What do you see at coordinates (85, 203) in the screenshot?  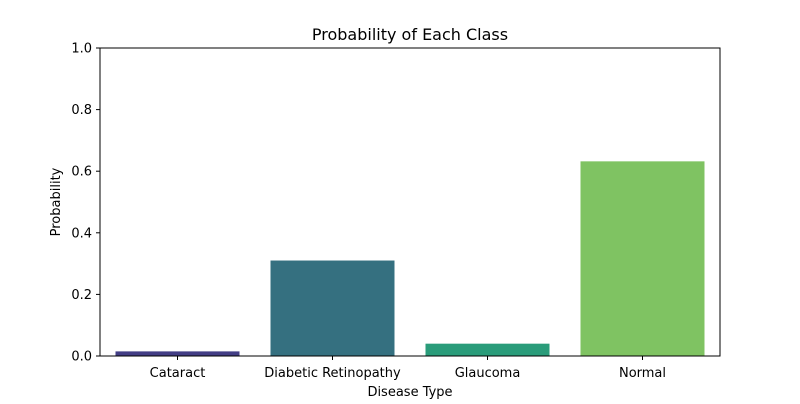 I see `y-ticks-layer: 0.0 0.2 0.4 0.6 0.8 1.0` at bounding box center [85, 203].